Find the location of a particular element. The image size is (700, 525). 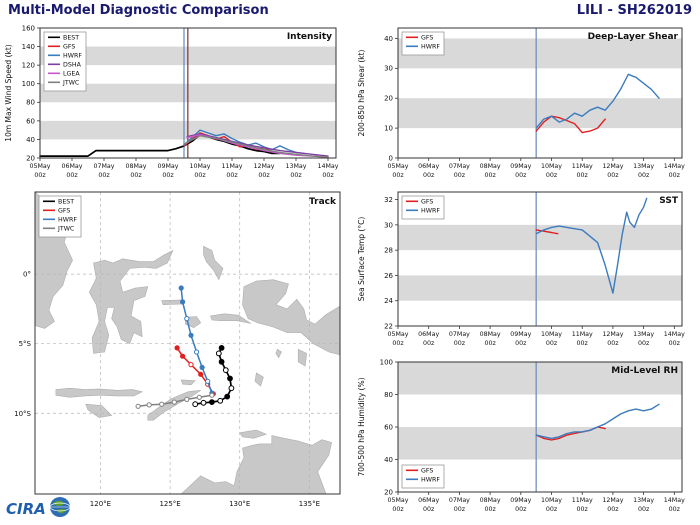

svg-text: 10m Max Wind Speed (kt) is located at coordinates (8, 92).